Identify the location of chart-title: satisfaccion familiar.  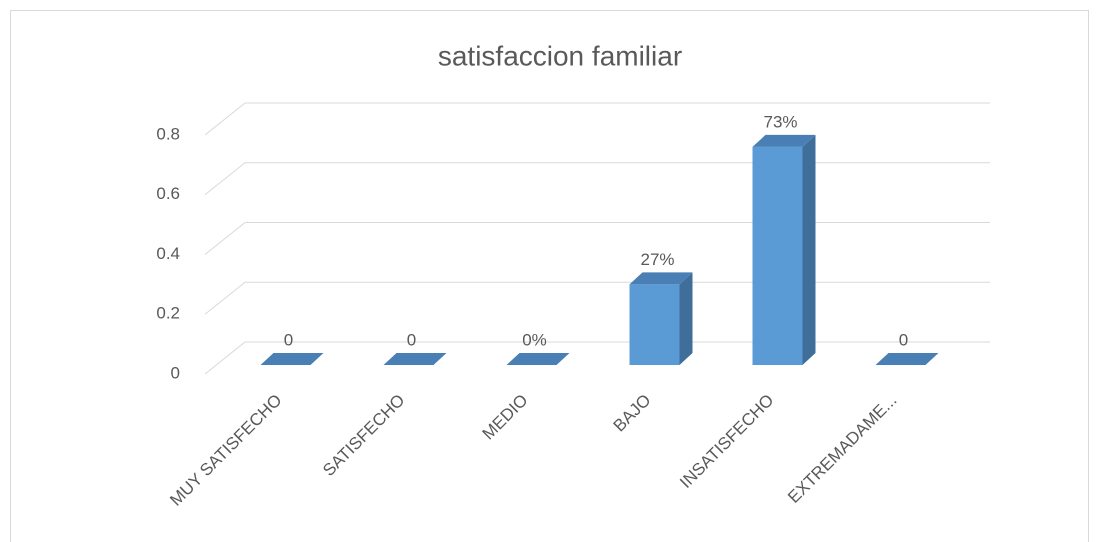
(560, 55).